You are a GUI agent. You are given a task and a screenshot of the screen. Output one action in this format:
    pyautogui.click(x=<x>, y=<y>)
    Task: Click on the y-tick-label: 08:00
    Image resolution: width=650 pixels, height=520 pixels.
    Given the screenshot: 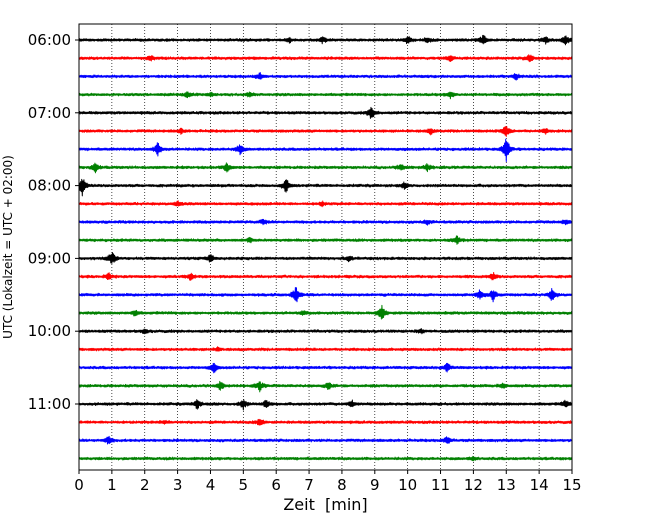 What is the action you would take?
    pyautogui.click(x=49, y=186)
    